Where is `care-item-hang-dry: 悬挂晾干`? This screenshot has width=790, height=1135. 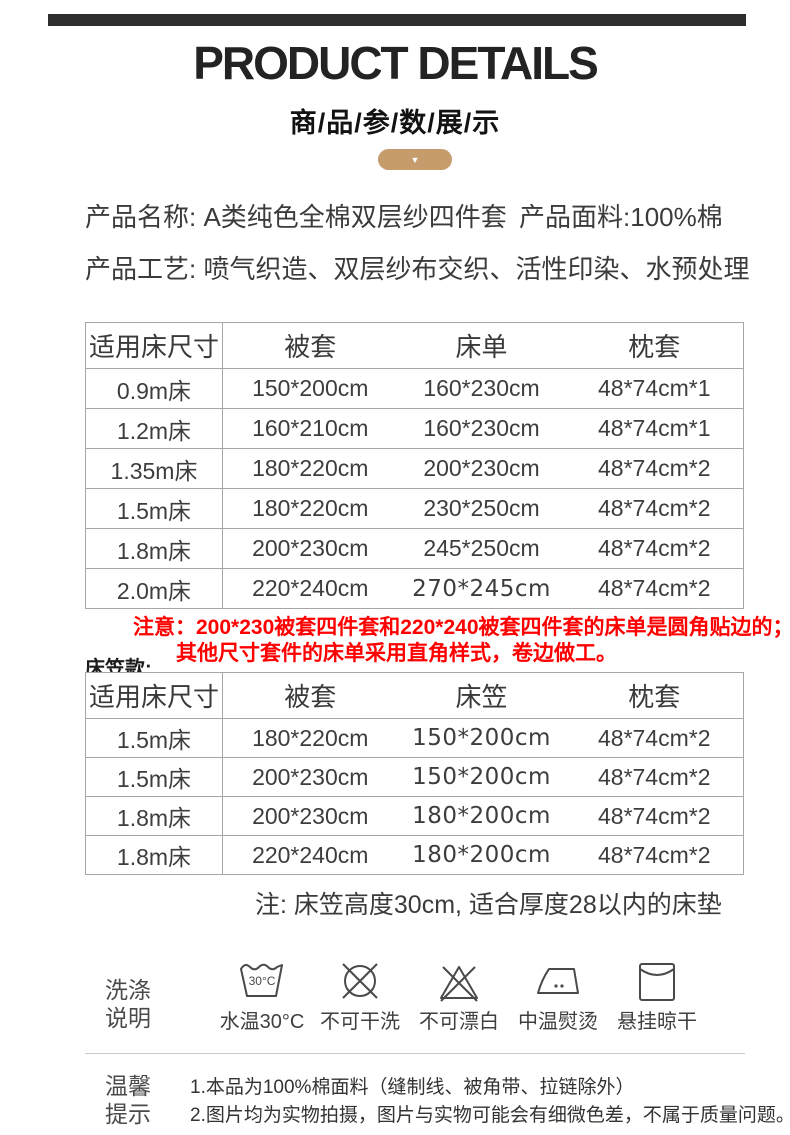
care-item-hang-dry: 悬挂晾干 is located at coordinates (657, 997).